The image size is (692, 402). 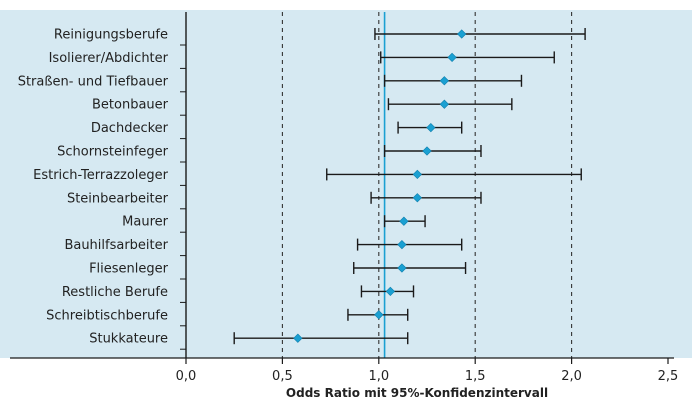 I want to click on category-label: Estrich-Terrazzoleger, so click(x=101, y=175).